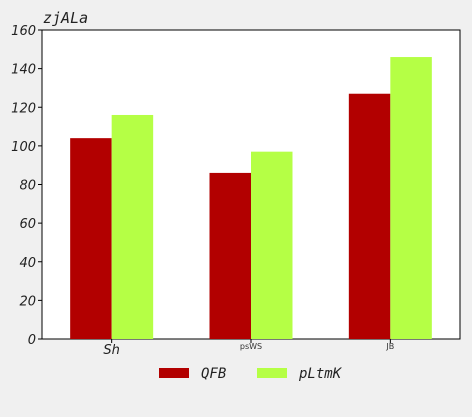 The image size is (472, 417). I want to click on y-tick-label: 140, so click(23, 70).